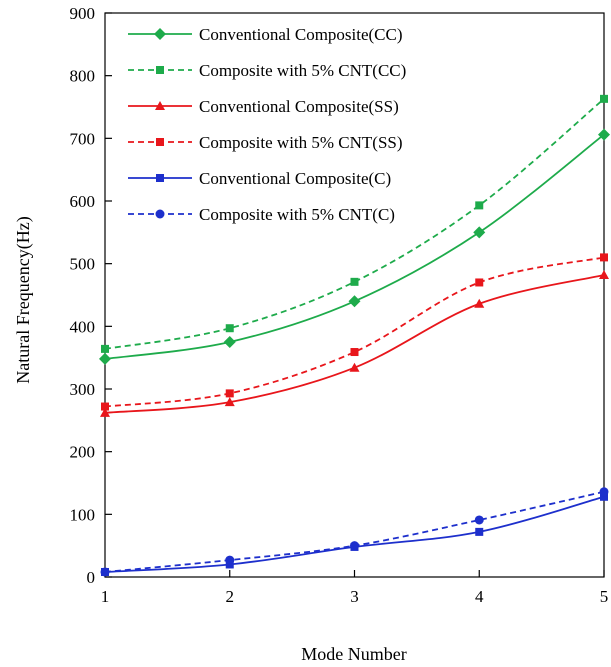  Describe the element at coordinates (83, 138) in the screenshot. I see `y-tick-label: 700` at that location.